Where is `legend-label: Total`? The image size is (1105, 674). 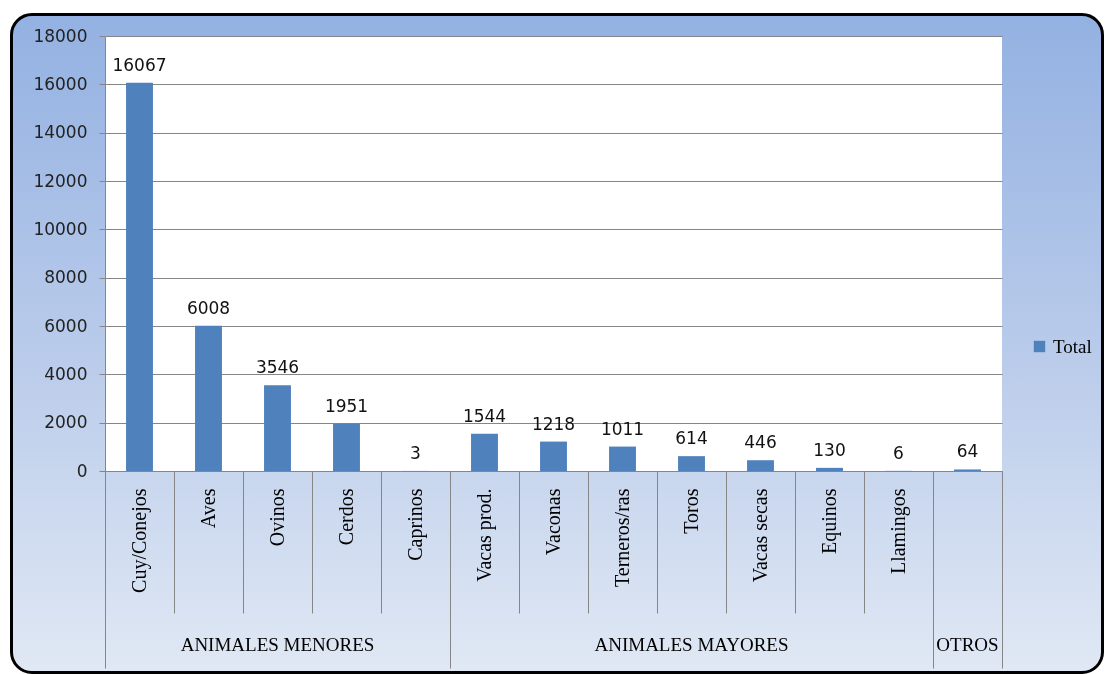
legend-label: Total is located at coordinates (1072, 346).